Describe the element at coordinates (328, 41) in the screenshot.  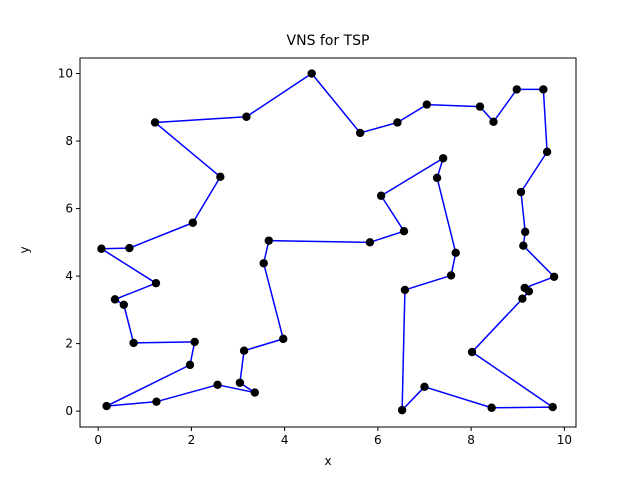
I see `chart-title: VNS for TSP` at that location.